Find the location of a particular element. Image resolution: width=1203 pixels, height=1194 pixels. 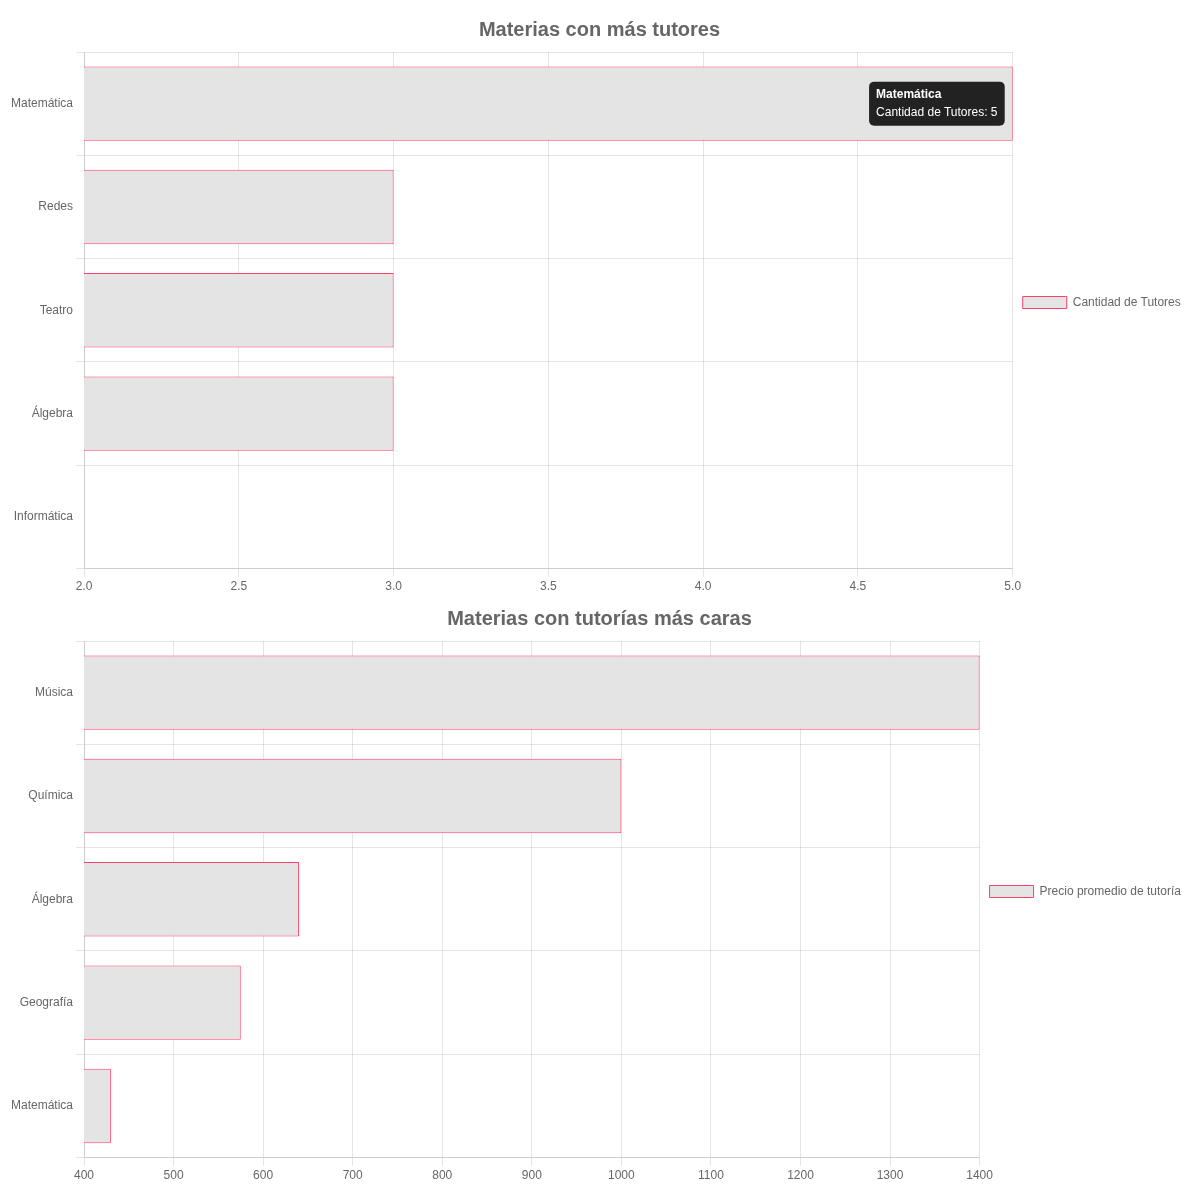

x-tick-label: 5.0 is located at coordinates (1013, 586).